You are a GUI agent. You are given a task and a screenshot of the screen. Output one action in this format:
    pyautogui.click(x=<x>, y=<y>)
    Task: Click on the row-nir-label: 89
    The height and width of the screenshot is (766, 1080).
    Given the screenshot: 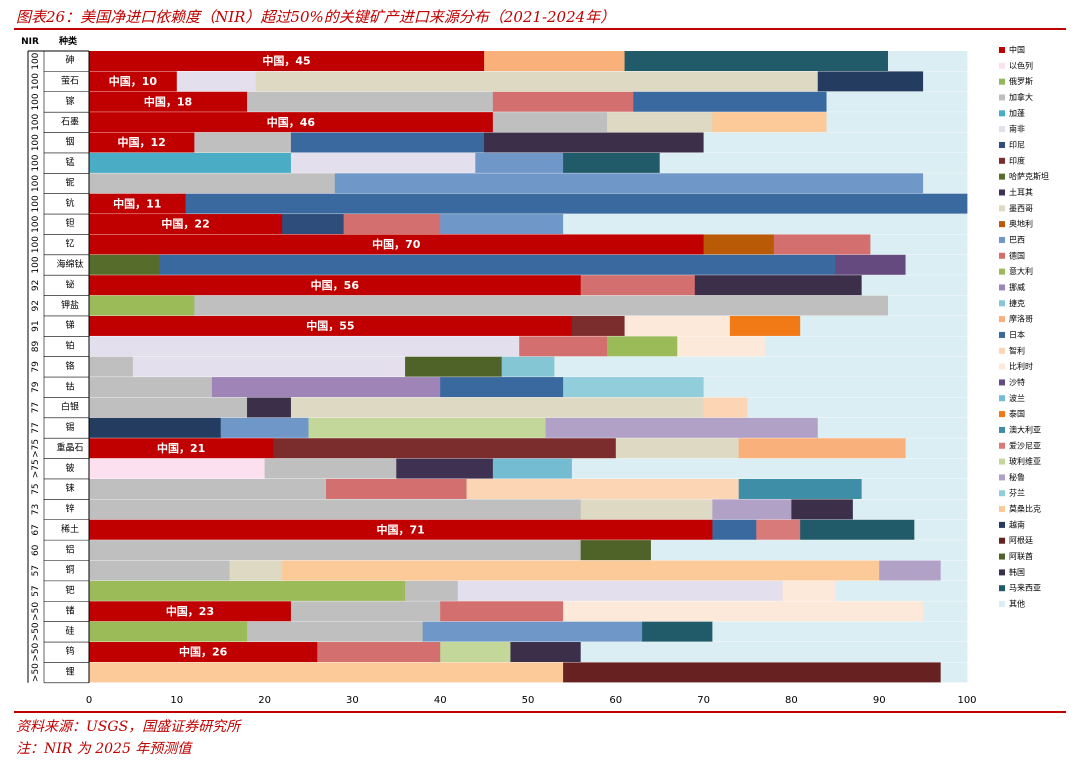 What is the action you would take?
    pyautogui.click(x=36, y=347)
    